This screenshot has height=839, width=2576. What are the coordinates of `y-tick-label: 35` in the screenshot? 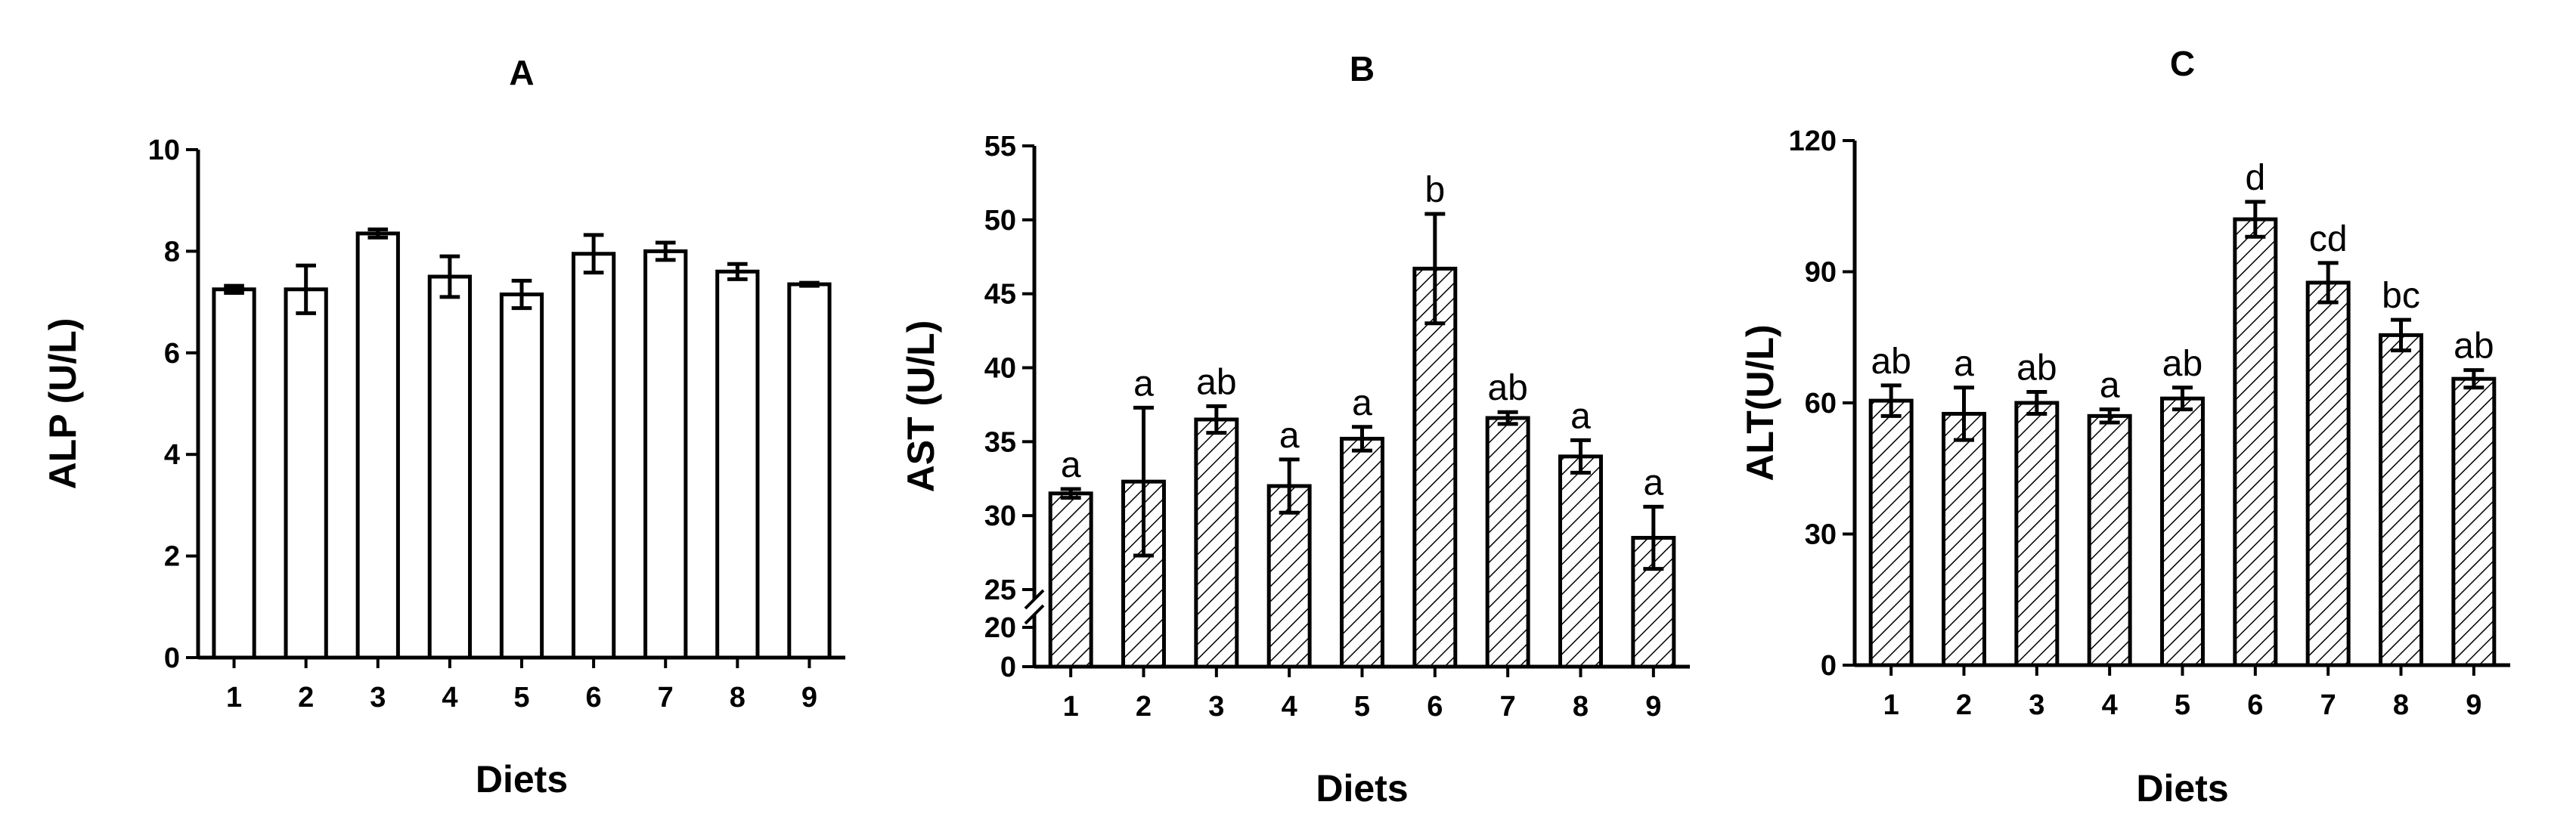 It's located at (1000, 442).